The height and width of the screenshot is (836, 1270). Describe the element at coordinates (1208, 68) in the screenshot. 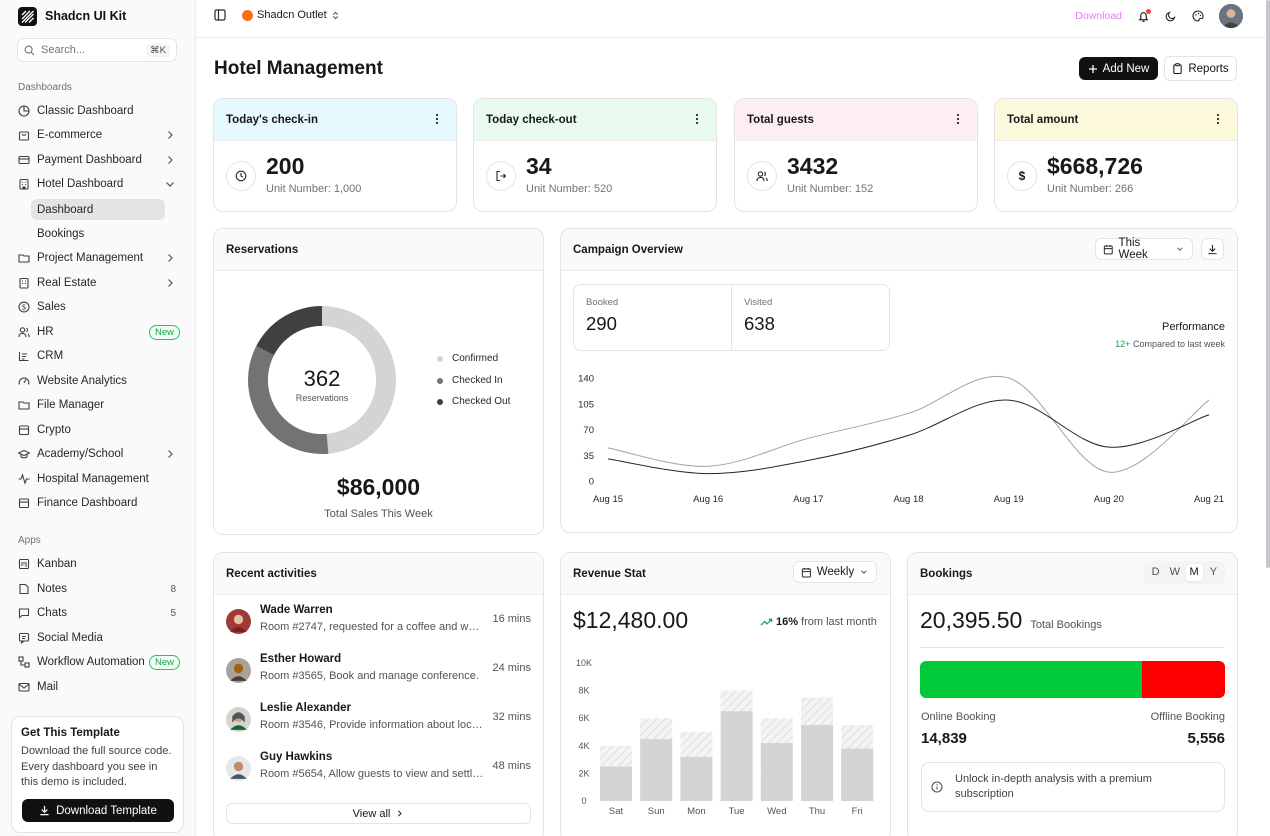

I see `reports-label: Reports` at that location.